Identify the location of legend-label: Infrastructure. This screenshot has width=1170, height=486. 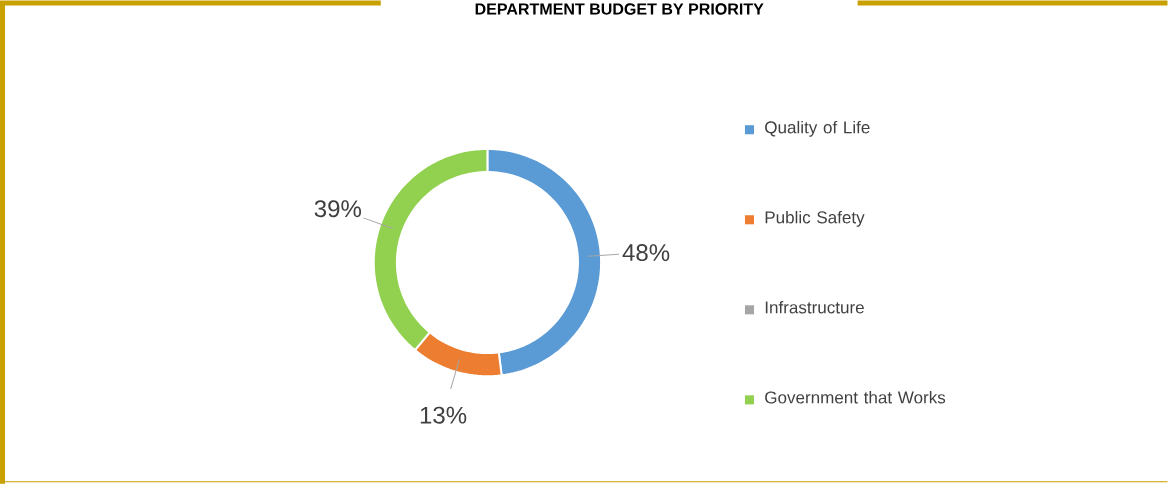
(814, 307).